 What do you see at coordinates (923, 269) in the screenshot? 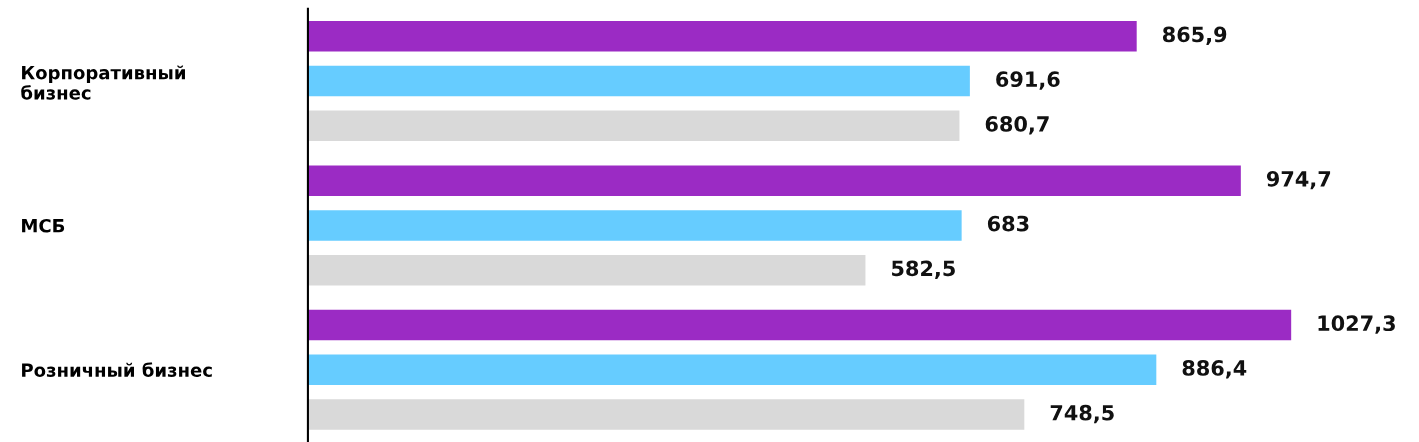
I see `data-label: 582,5` at bounding box center [923, 269].